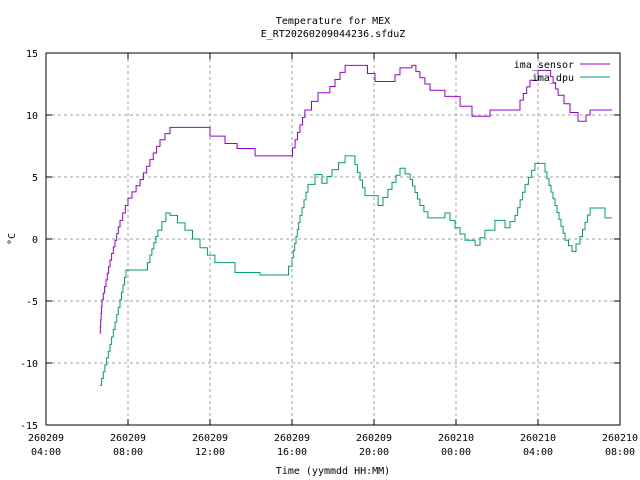 The image size is (640, 480). What do you see at coordinates (562, 72) in the screenshot?
I see `legend: ima_sensor ima_dpu` at bounding box center [562, 72].